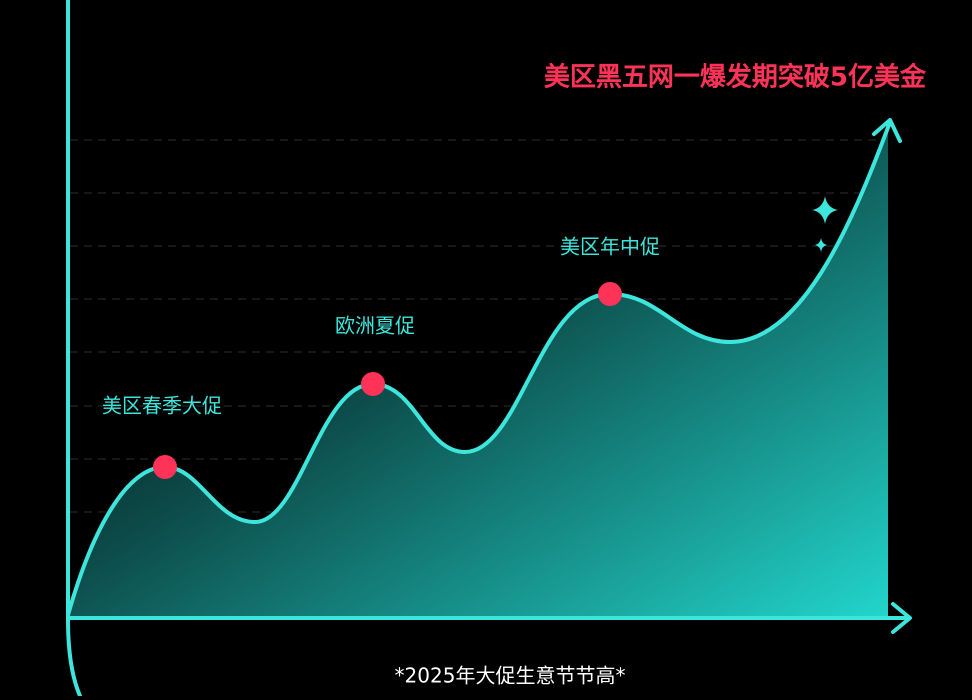 The width and height of the screenshot is (972, 700). What do you see at coordinates (735, 77) in the screenshot?
I see `headline: 美区黑五网一爆发期突破5亿美金` at bounding box center [735, 77].